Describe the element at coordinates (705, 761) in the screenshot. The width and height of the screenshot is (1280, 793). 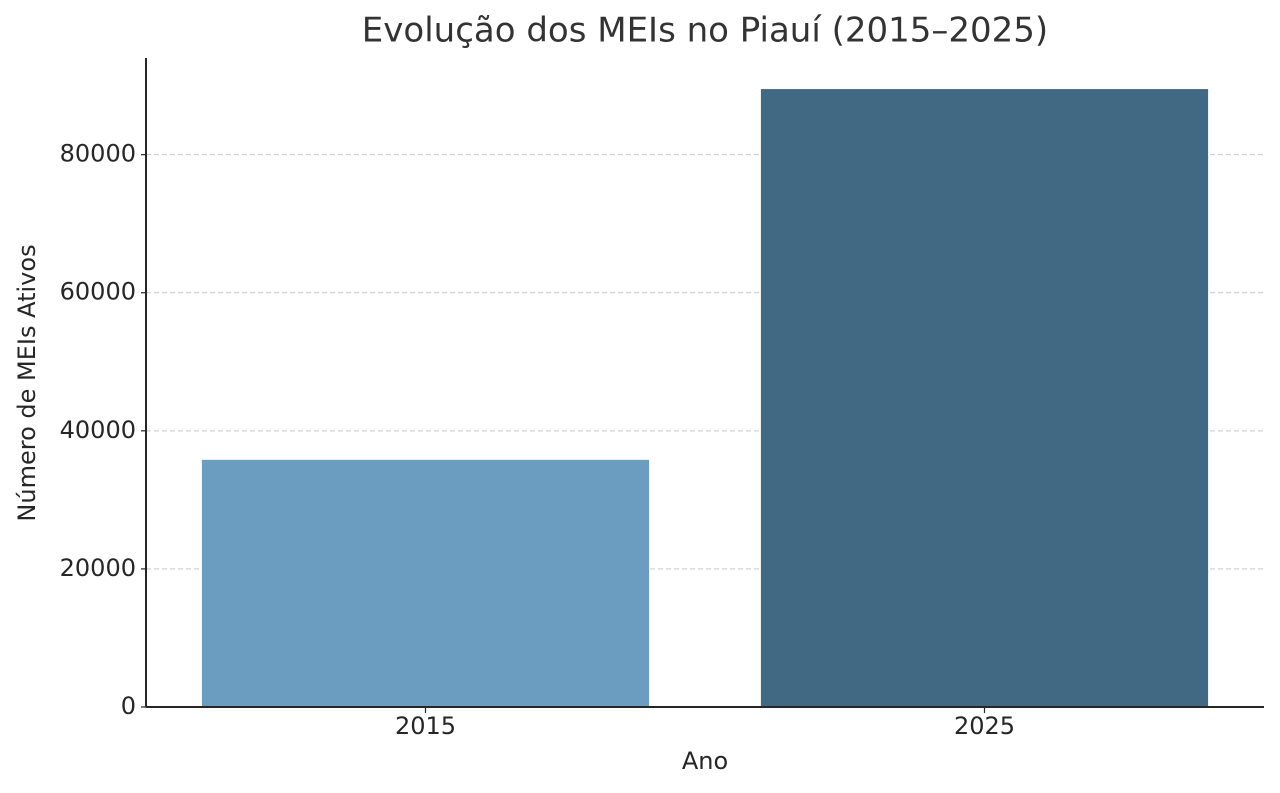
I see `x-axis-label: Ano` at that location.